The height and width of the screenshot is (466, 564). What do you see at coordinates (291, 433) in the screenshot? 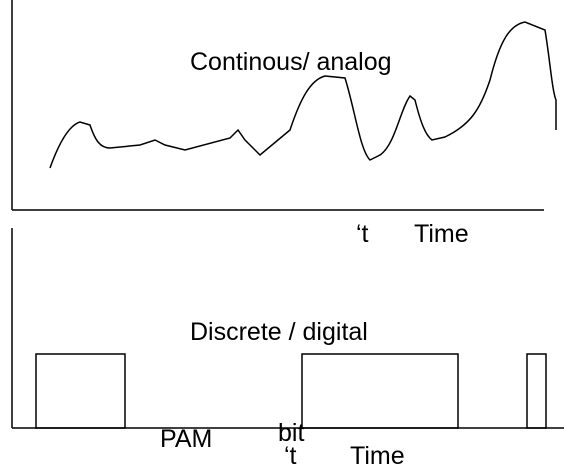
I see `bit-label: bit` at bounding box center [291, 433].